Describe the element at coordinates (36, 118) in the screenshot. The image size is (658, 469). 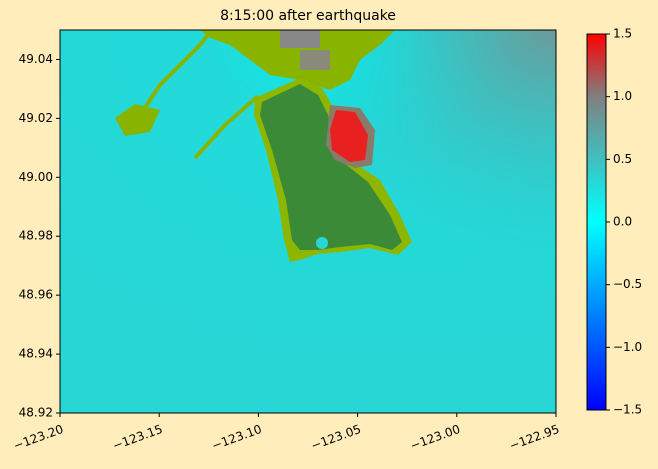
I see `y-tick-label: 49.02` at that location.